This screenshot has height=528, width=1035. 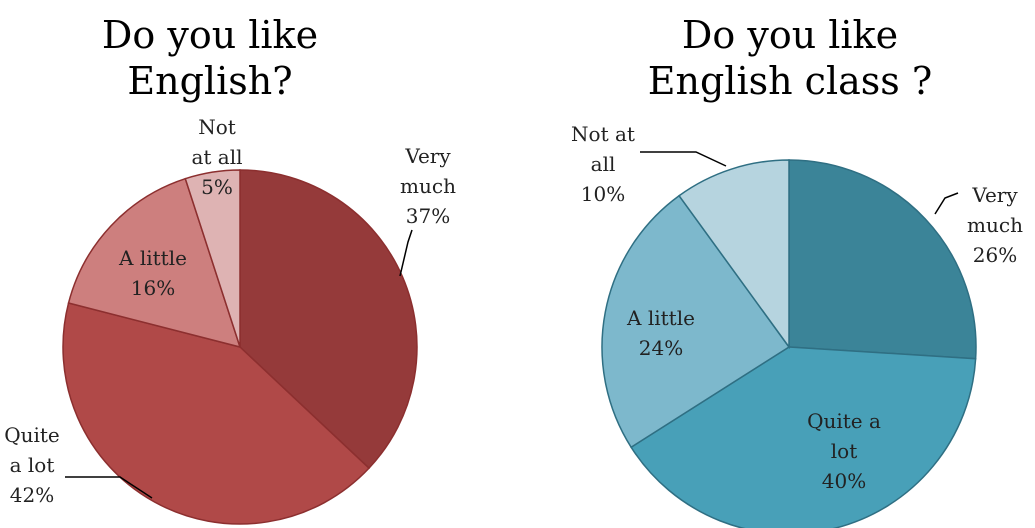 What do you see at coordinates (428, 186) in the screenshot?
I see `slice-label: Very much 37%` at bounding box center [428, 186].